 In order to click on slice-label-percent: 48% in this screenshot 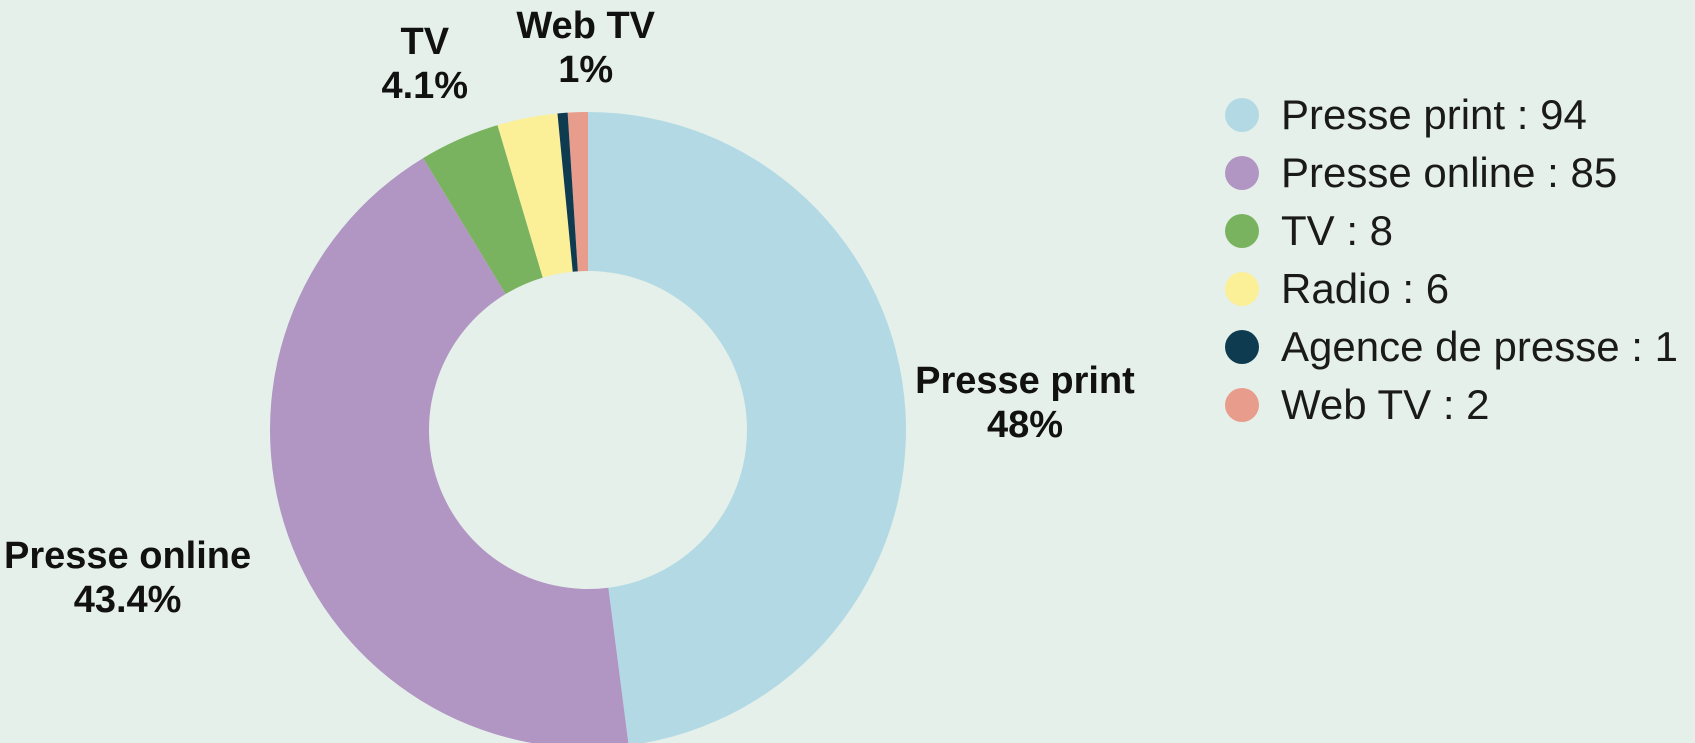, I will do `click(1024, 425)`.